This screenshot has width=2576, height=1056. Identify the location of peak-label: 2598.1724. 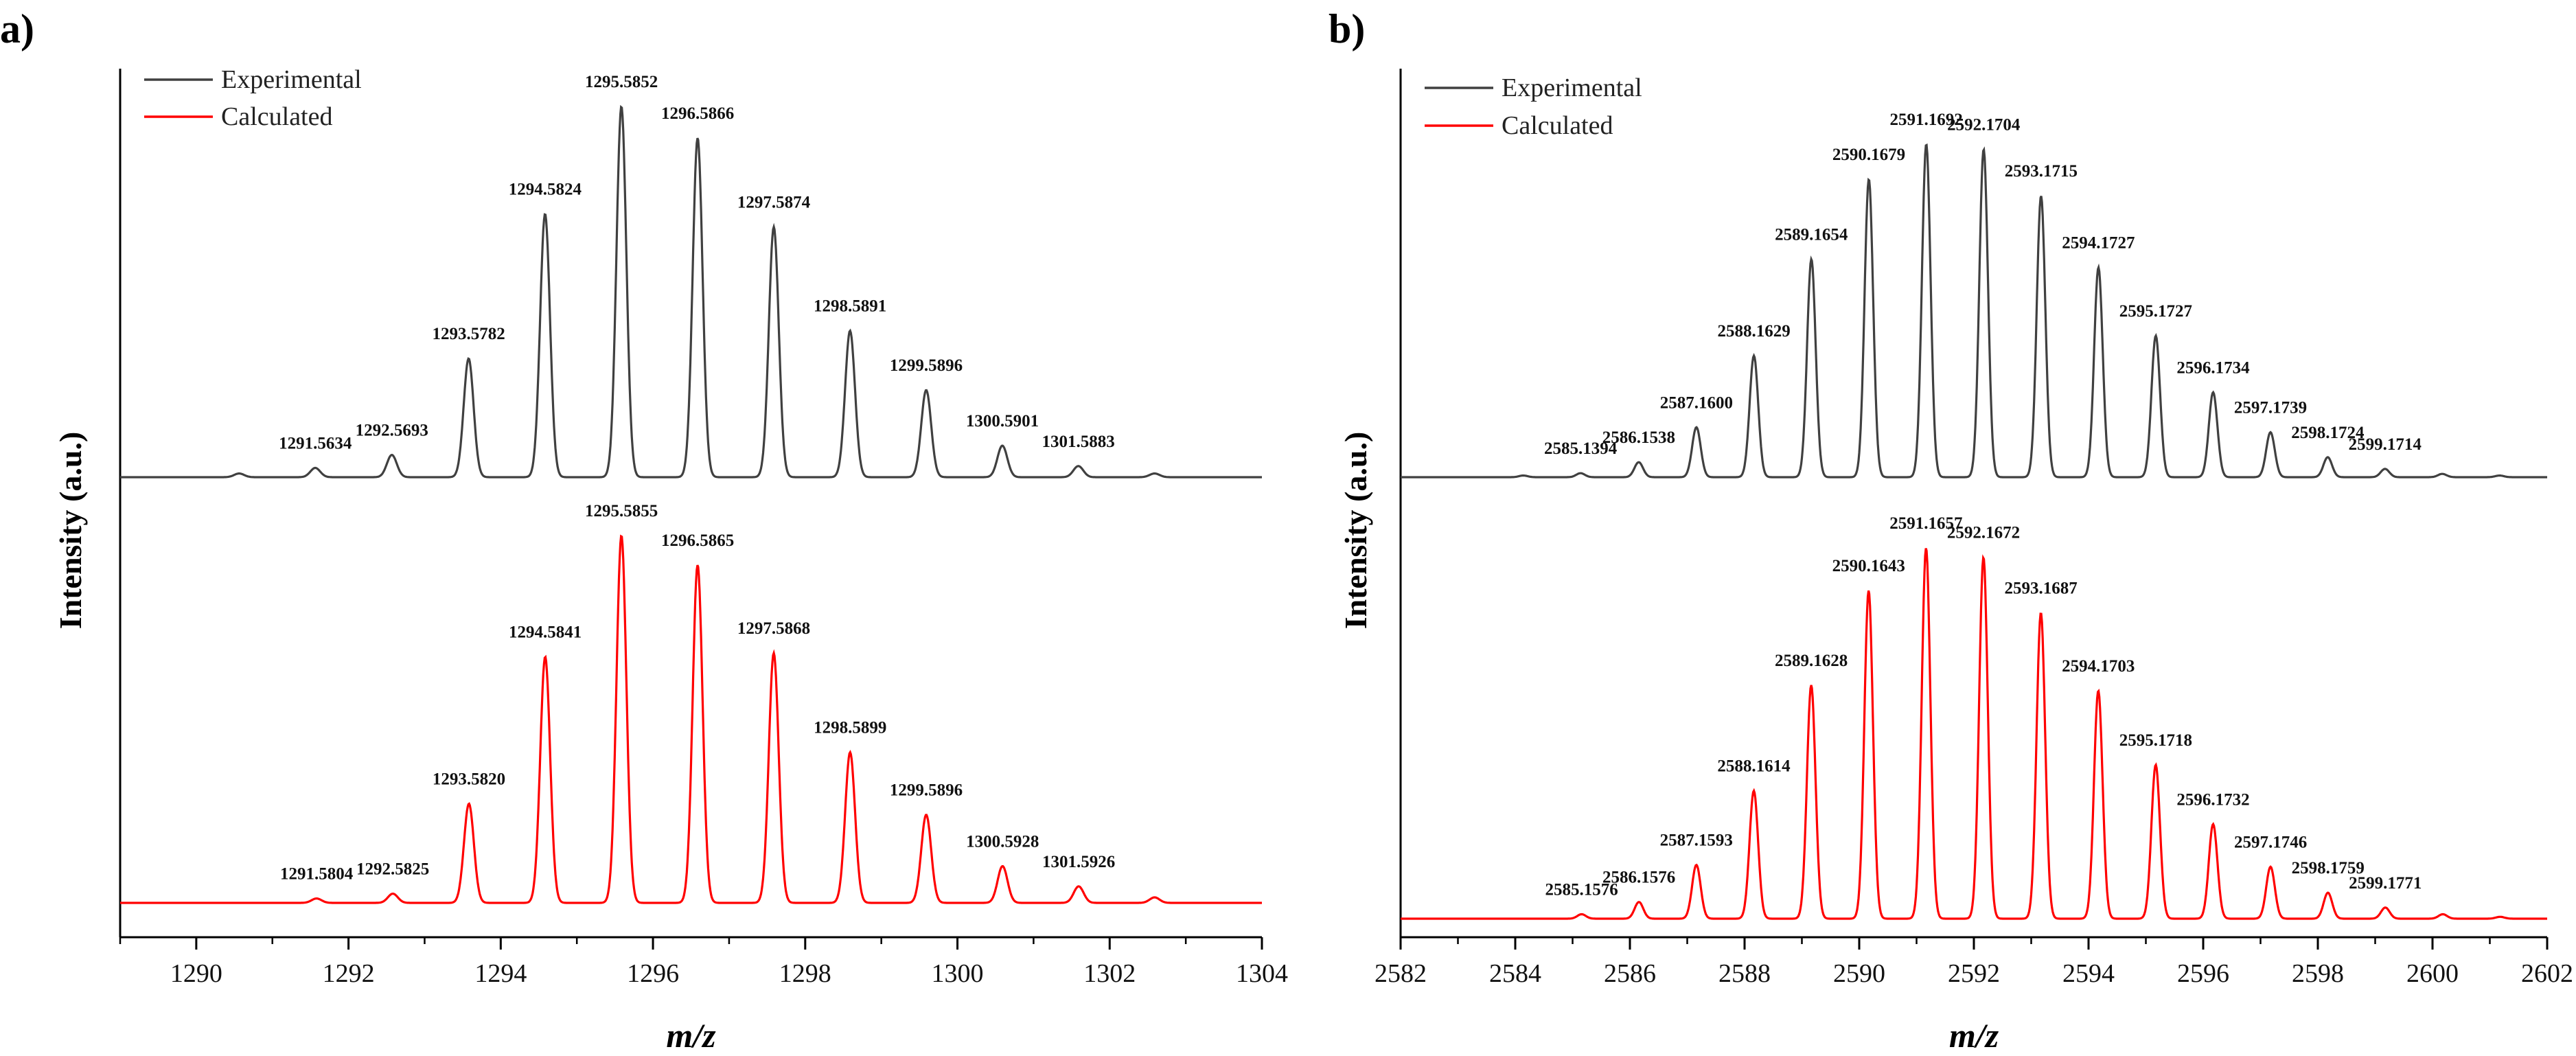
(2328, 433).